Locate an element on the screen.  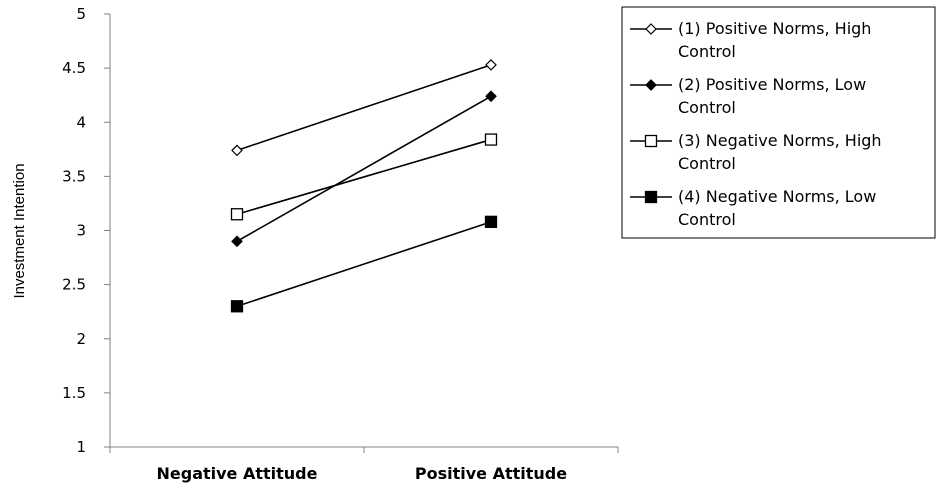
y-tick-label: 5 is located at coordinates (81, 14).